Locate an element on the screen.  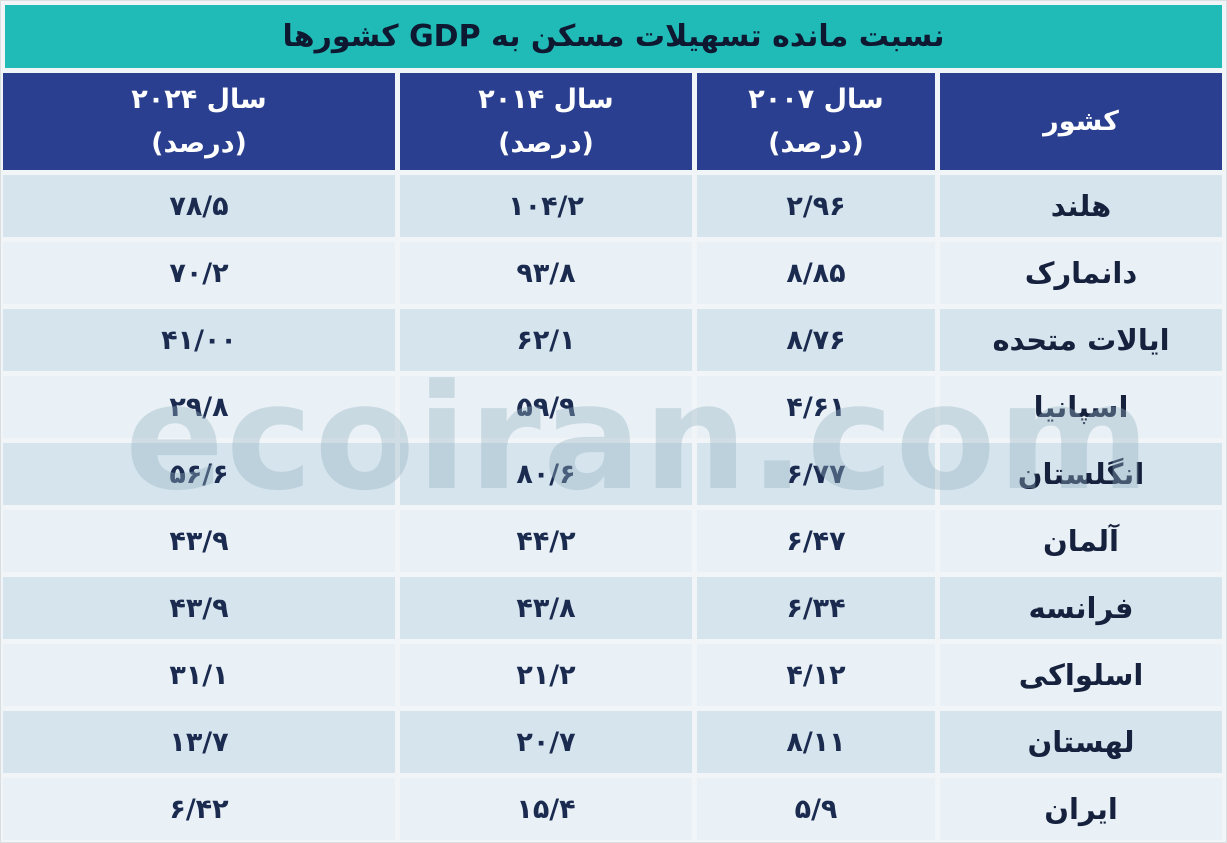
table-row: اسپانیا ۴/۶۱ ۵۹/۹ ۲۹/۸ is located at coordinates (612, 407).